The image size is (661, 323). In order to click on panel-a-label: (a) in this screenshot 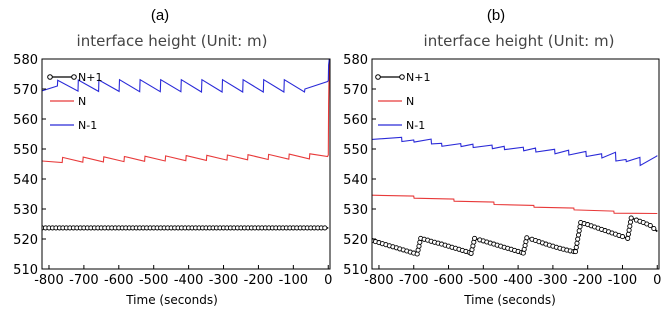, I will do `click(160, 15)`.